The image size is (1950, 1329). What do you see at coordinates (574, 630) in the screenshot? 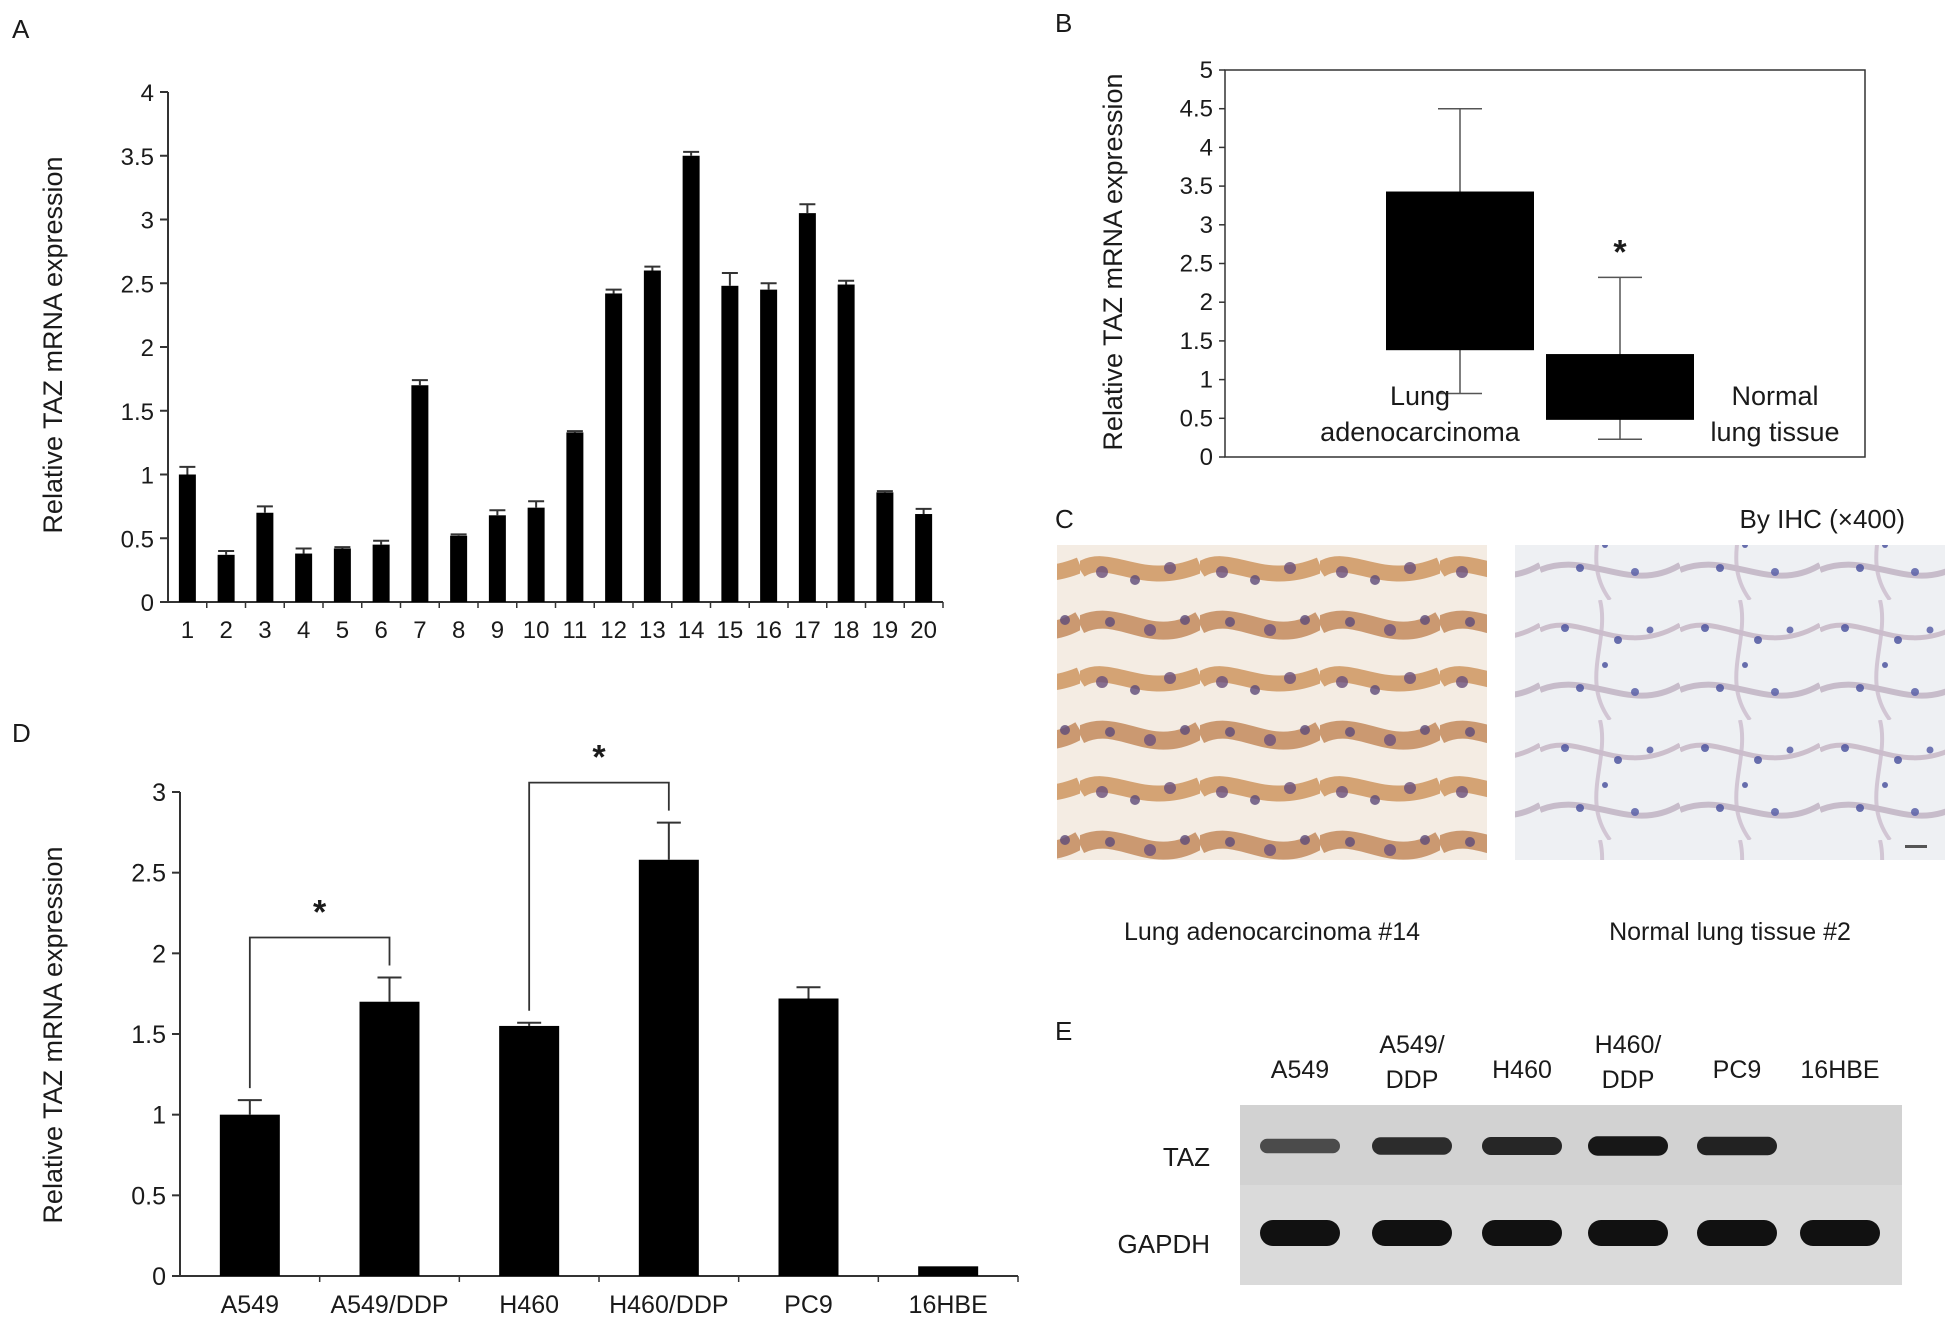
I see `panel-a-x-tick-label: 11` at bounding box center [574, 630].